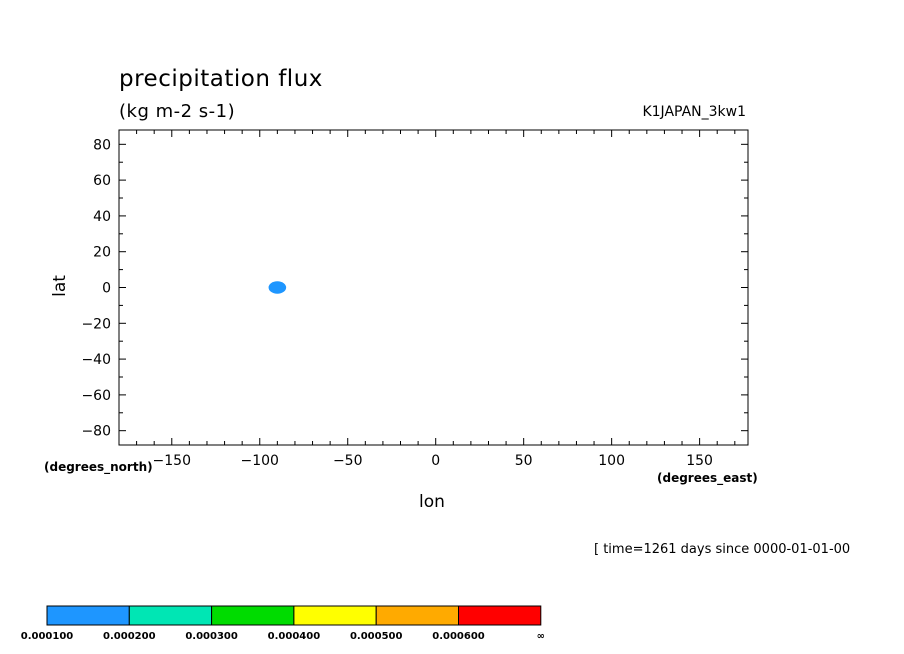  What do you see at coordinates (221, 79) in the screenshot?
I see `chart-title: precipitation flux` at bounding box center [221, 79].